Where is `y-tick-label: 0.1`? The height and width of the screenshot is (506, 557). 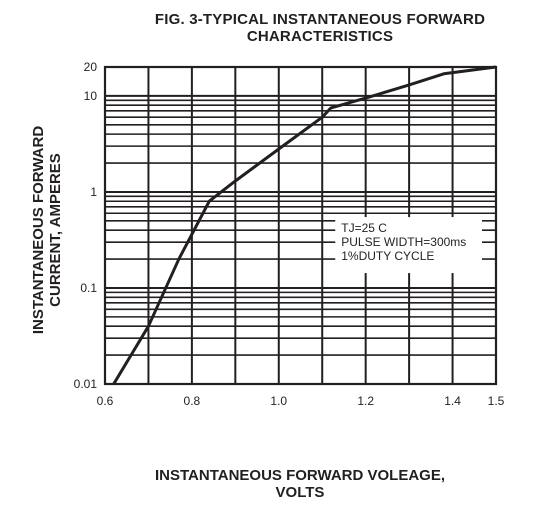 y-tick-label: 0.1 is located at coordinates (88, 288).